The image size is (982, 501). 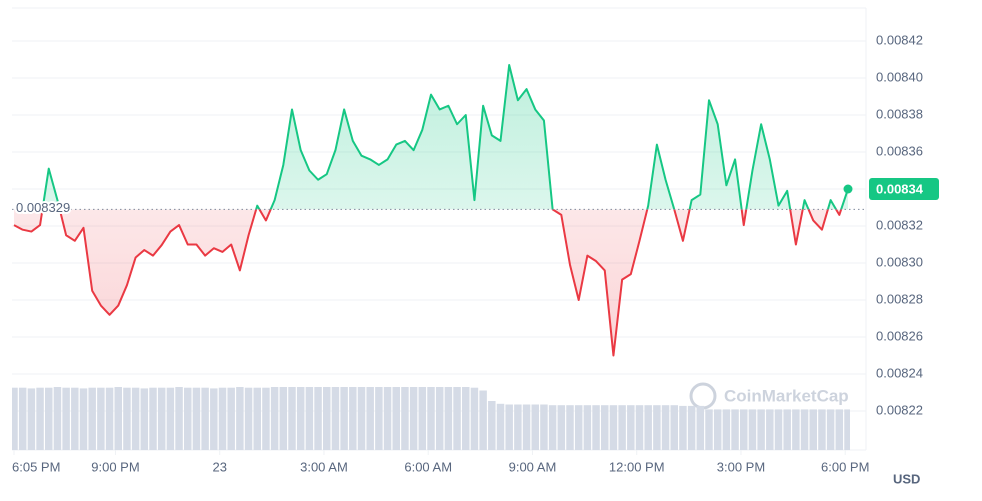 What do you see at coordinates (899, 76) in the screenshot?
I see `y-tick-label: 0.00840` at bounding box center [899, 76].